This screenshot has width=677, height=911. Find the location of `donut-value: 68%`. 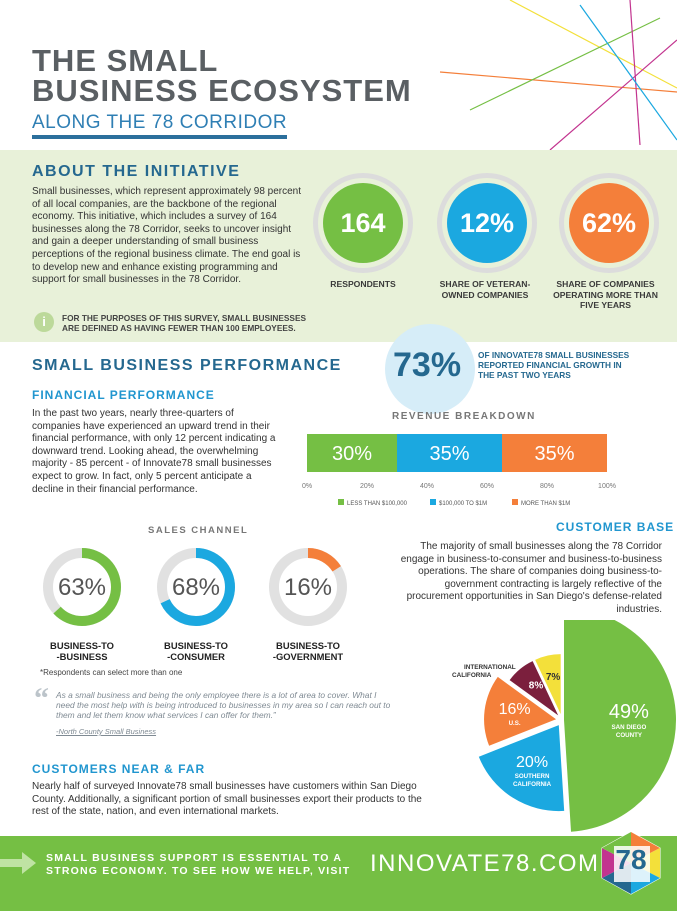

donut-value: 68% is located at coordinates (196, 587).